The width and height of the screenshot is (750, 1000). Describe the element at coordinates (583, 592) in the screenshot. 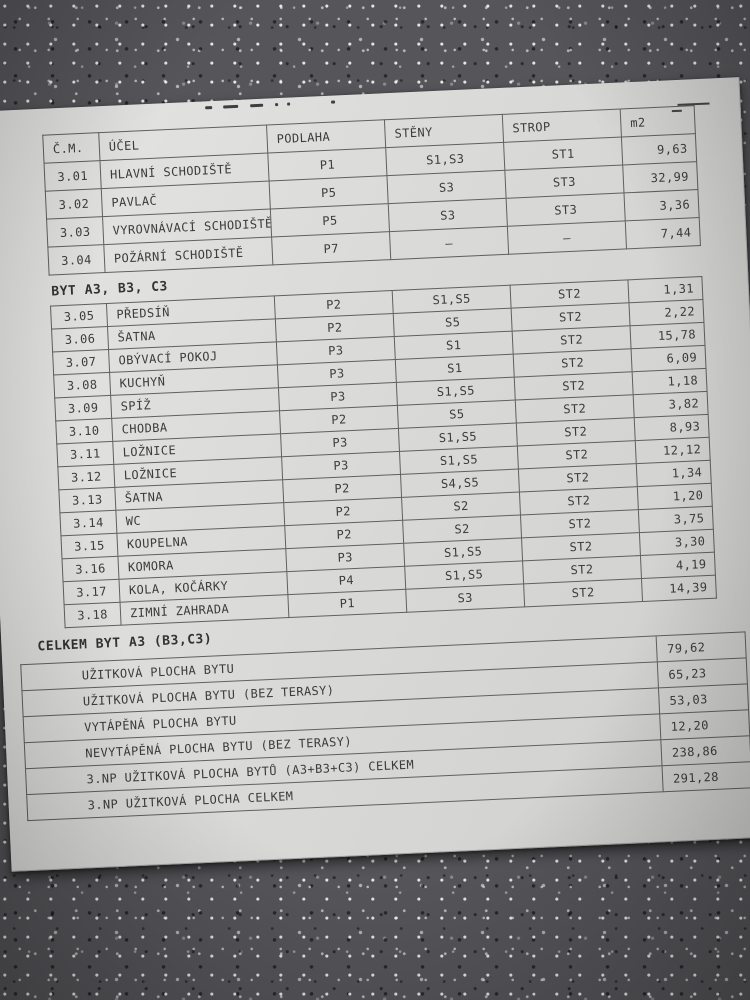

I see `cell-ceiling: ST2` at that location.